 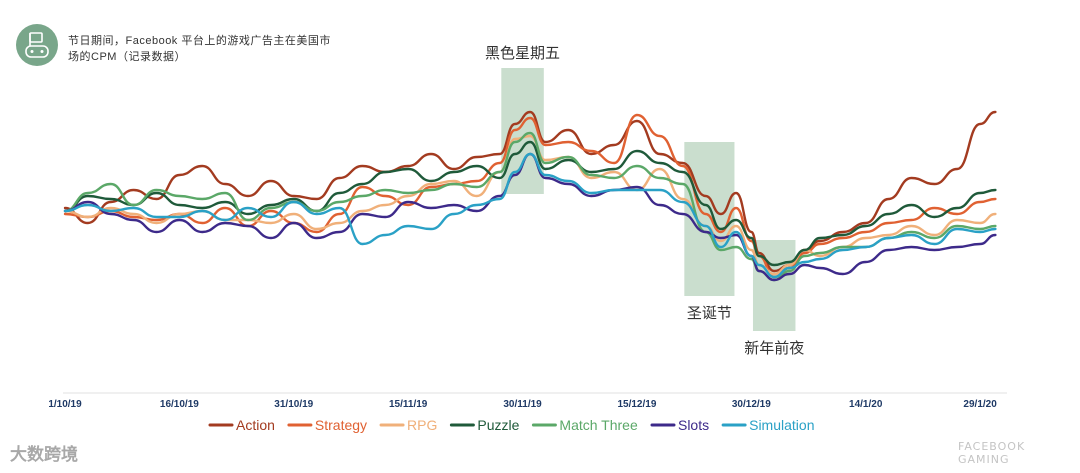 What do you see at coordinates (127, 57) in the screenshot?
I see `chart-title-line-2: 场的CPM（记录数据）` at bounding box center [127, 57].